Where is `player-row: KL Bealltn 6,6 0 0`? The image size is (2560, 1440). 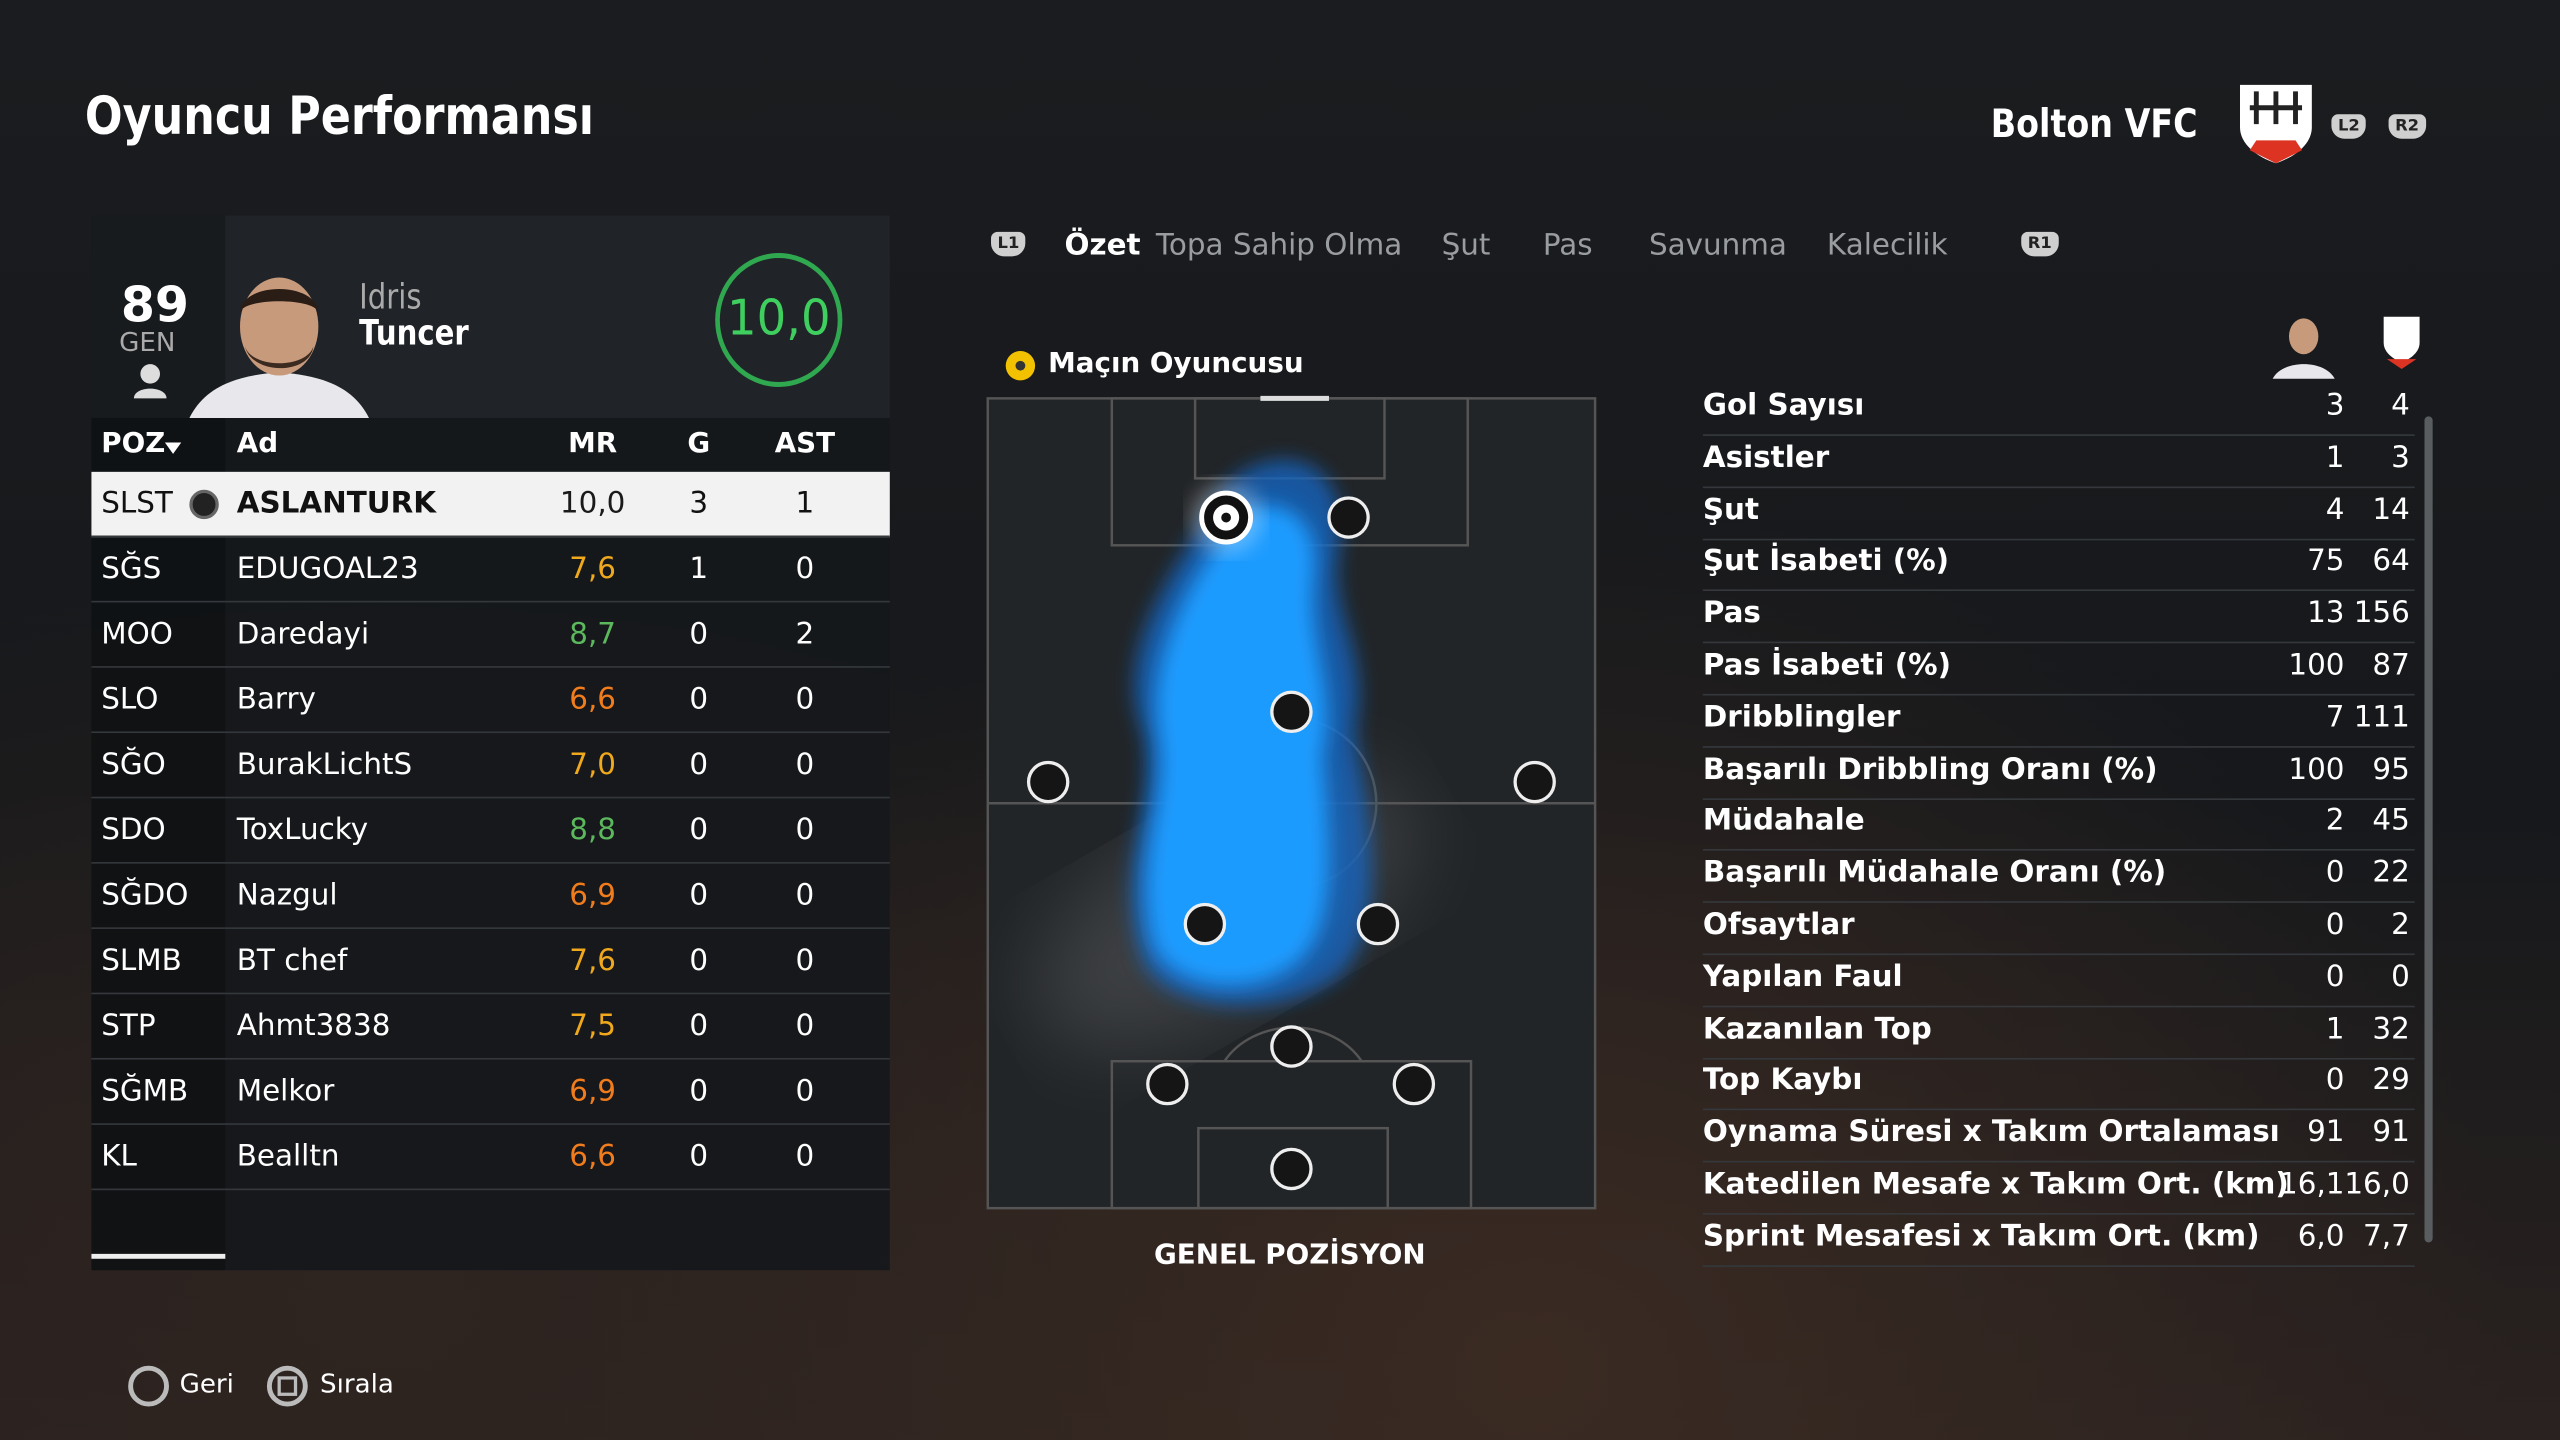
player-row: KL Bealltn 6,6 0 0 is located at coordinates (490, 1158).